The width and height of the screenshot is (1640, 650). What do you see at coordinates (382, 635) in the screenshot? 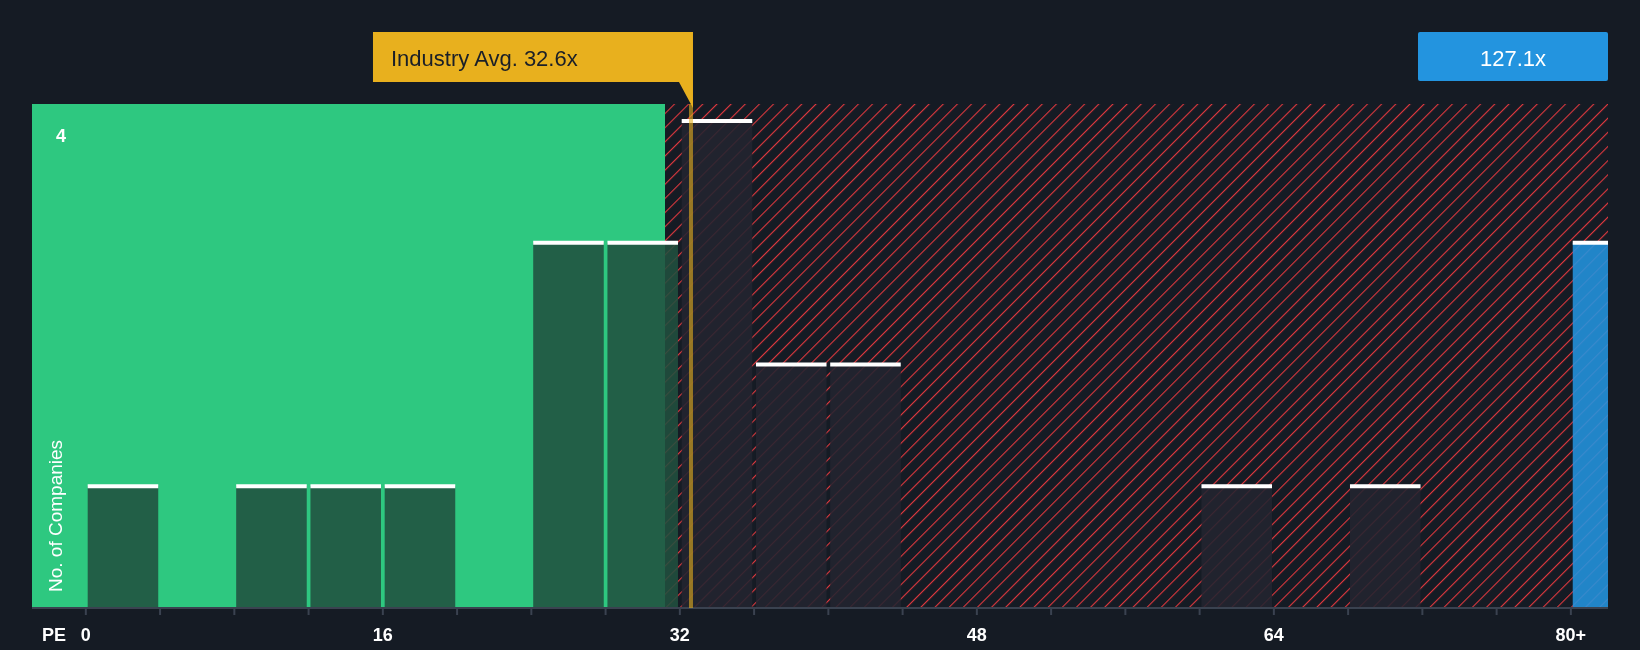
I see `x-tick-label: 16` at bounding box center [382, 635].